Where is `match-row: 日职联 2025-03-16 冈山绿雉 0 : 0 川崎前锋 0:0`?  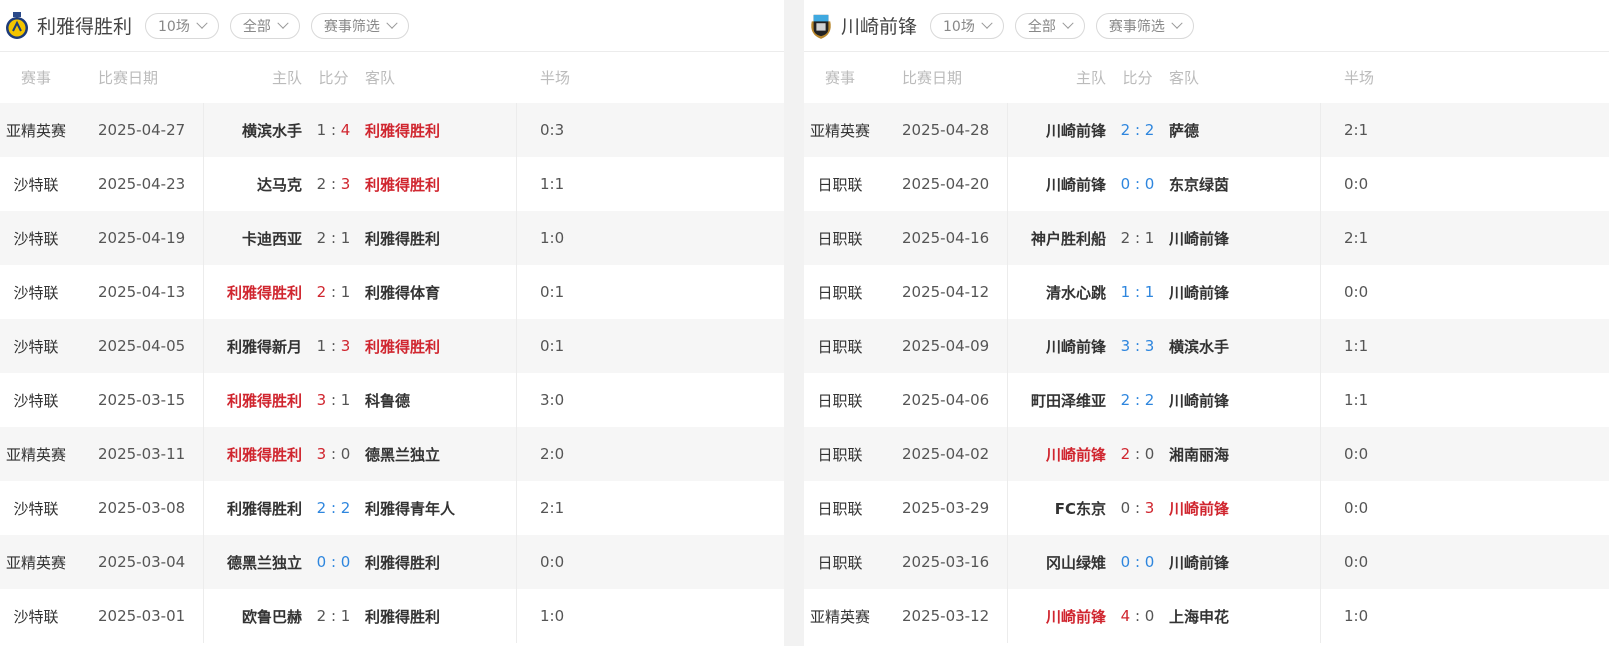 match-row: 日职联 2025-03-16 冈山绿雉 0 : 0 川崎前锋 0:0 is located at coordinates (1206, 562).